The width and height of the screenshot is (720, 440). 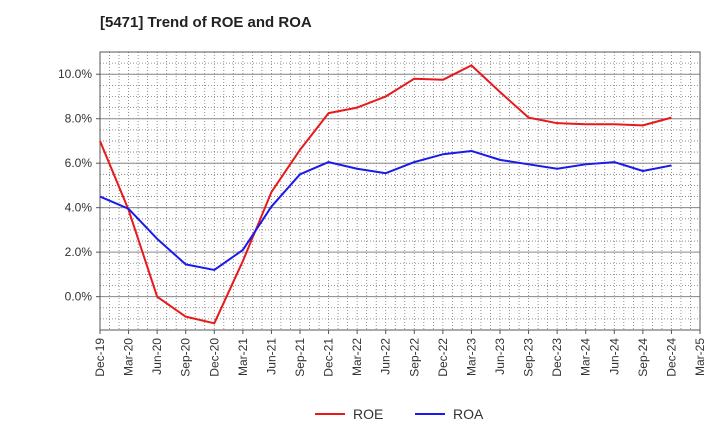 I want to click on y-tick-label: 0.0%, so click(x=79, y=297).